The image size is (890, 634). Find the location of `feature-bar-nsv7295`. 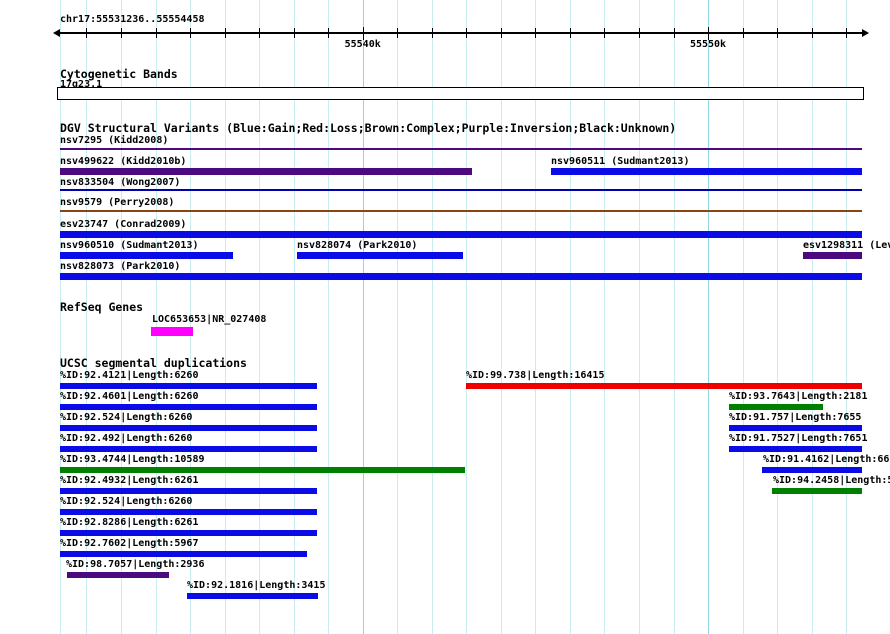

feature-bar-nsv7295 is located at coordinates (461, 149).